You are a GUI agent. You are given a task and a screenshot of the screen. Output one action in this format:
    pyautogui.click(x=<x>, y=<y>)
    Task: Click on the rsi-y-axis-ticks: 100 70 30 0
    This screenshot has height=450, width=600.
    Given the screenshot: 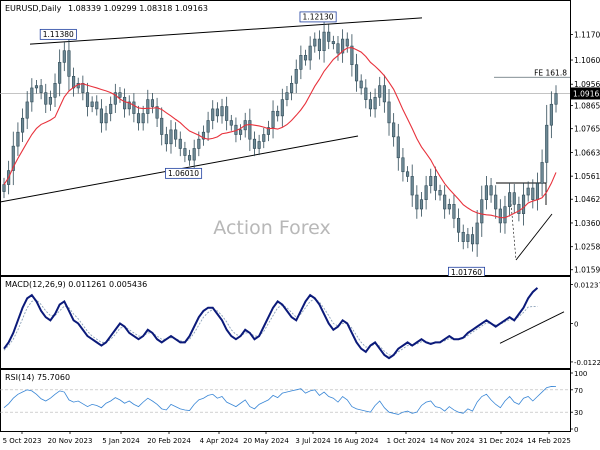 What is the action you would take?
    pyautogui.click(x=578, y=402)
    